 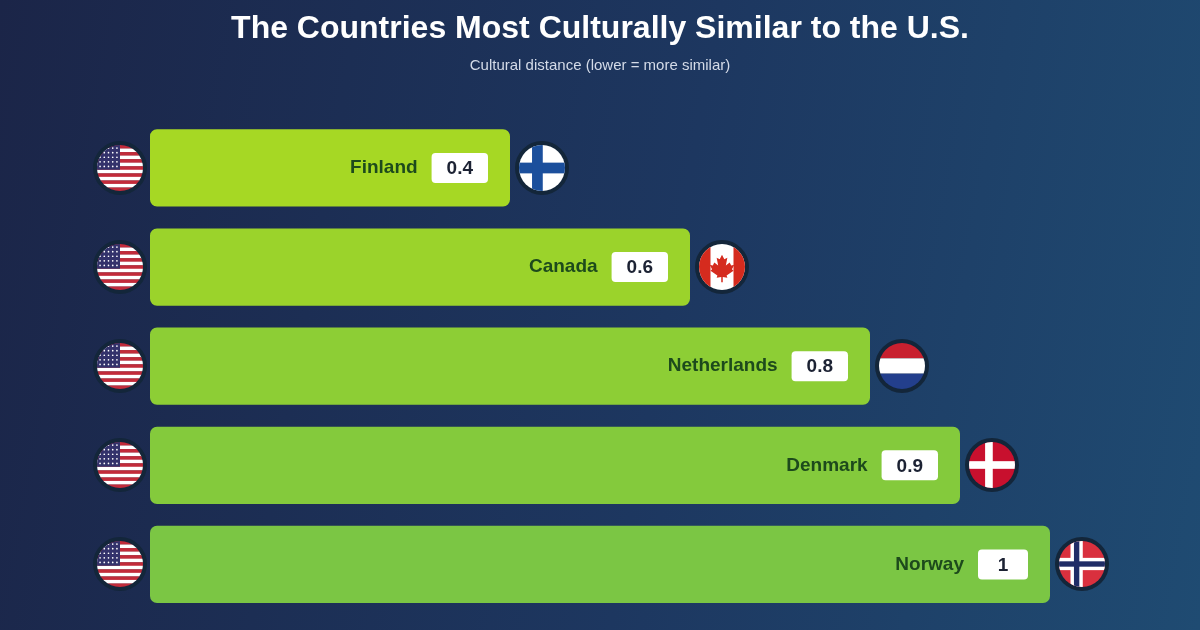 What do you see at coordinates (930, 563) in the screenshot?
I see `y-tick-label: Norway` at bounding box center [930, 563].